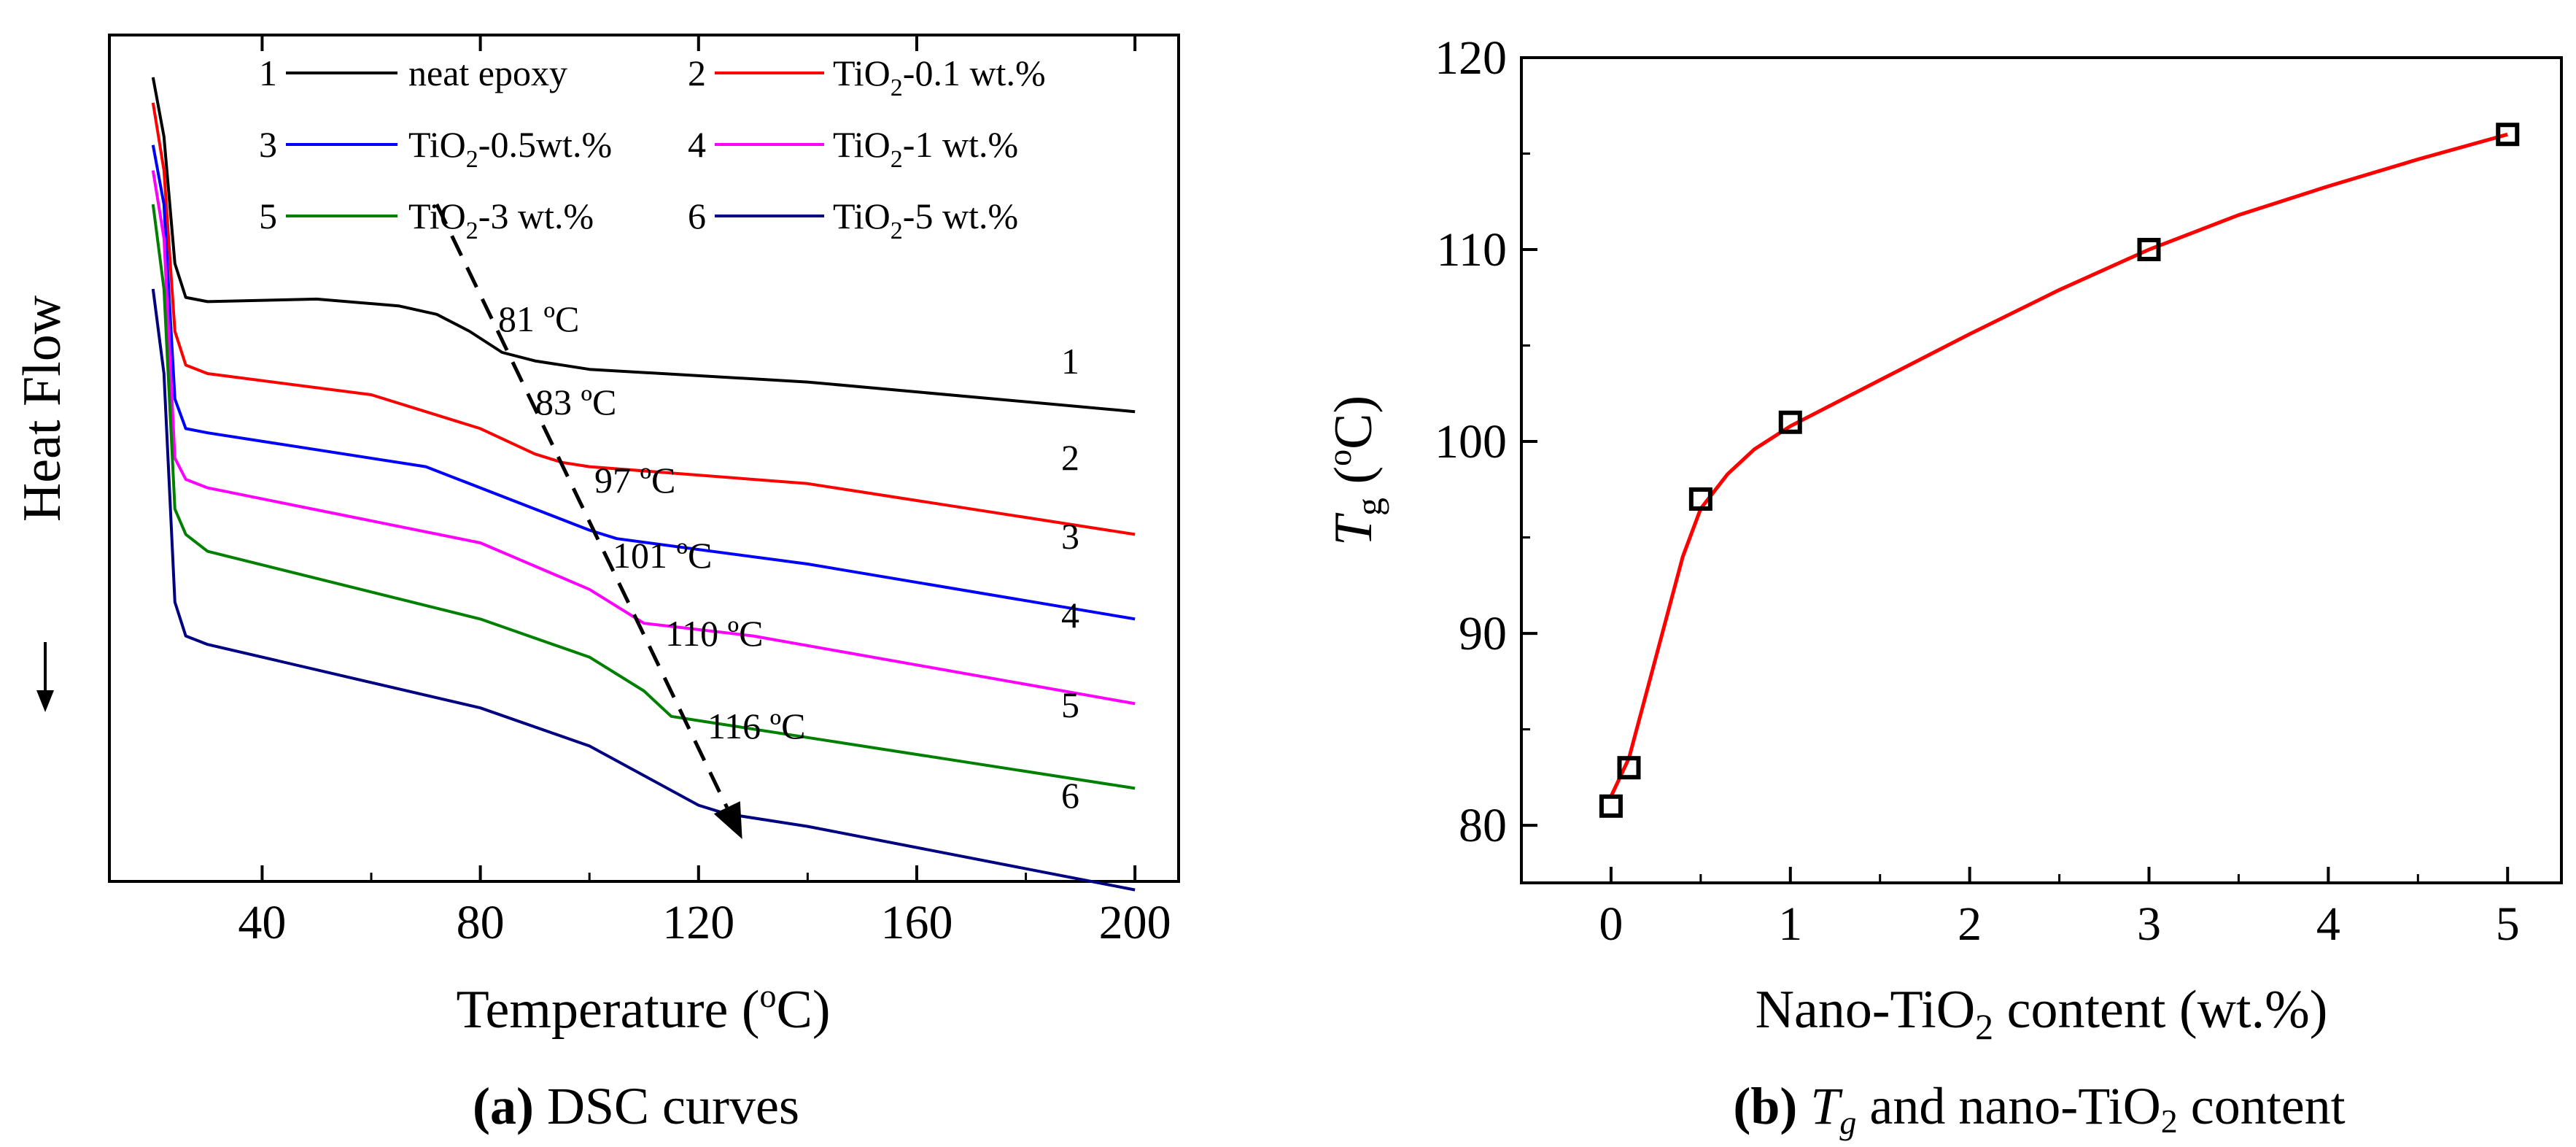  I want to click on curve-number: 3, so click(1070, 536).